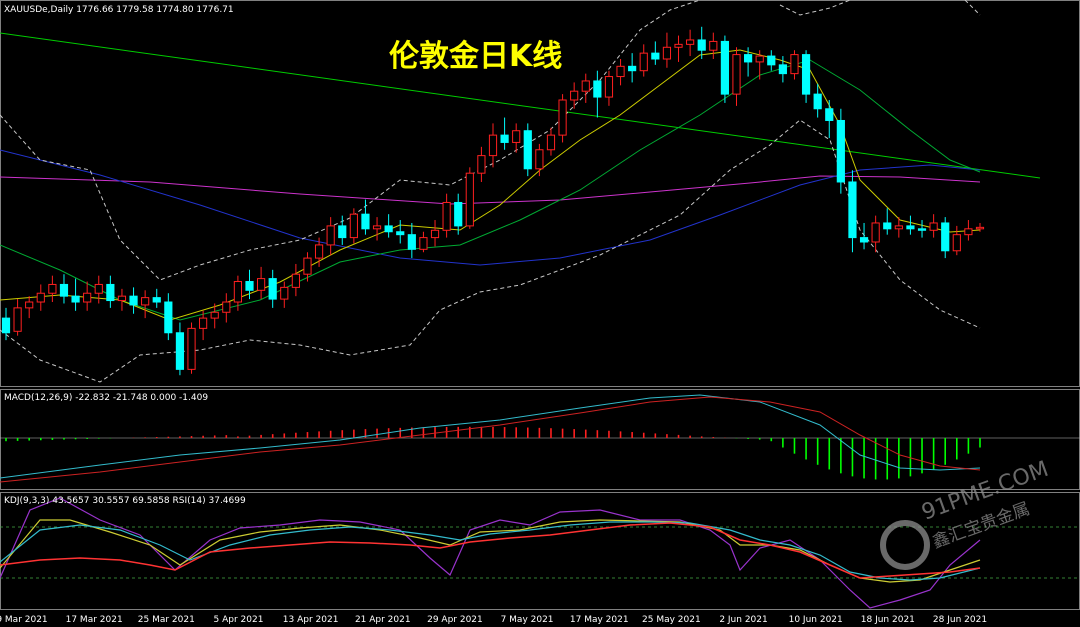 The height and width of the screenshot is (627, 1080). Describe the element at coordinates (493, 453) in the screenshot. I see `macd-histogram` at that location.